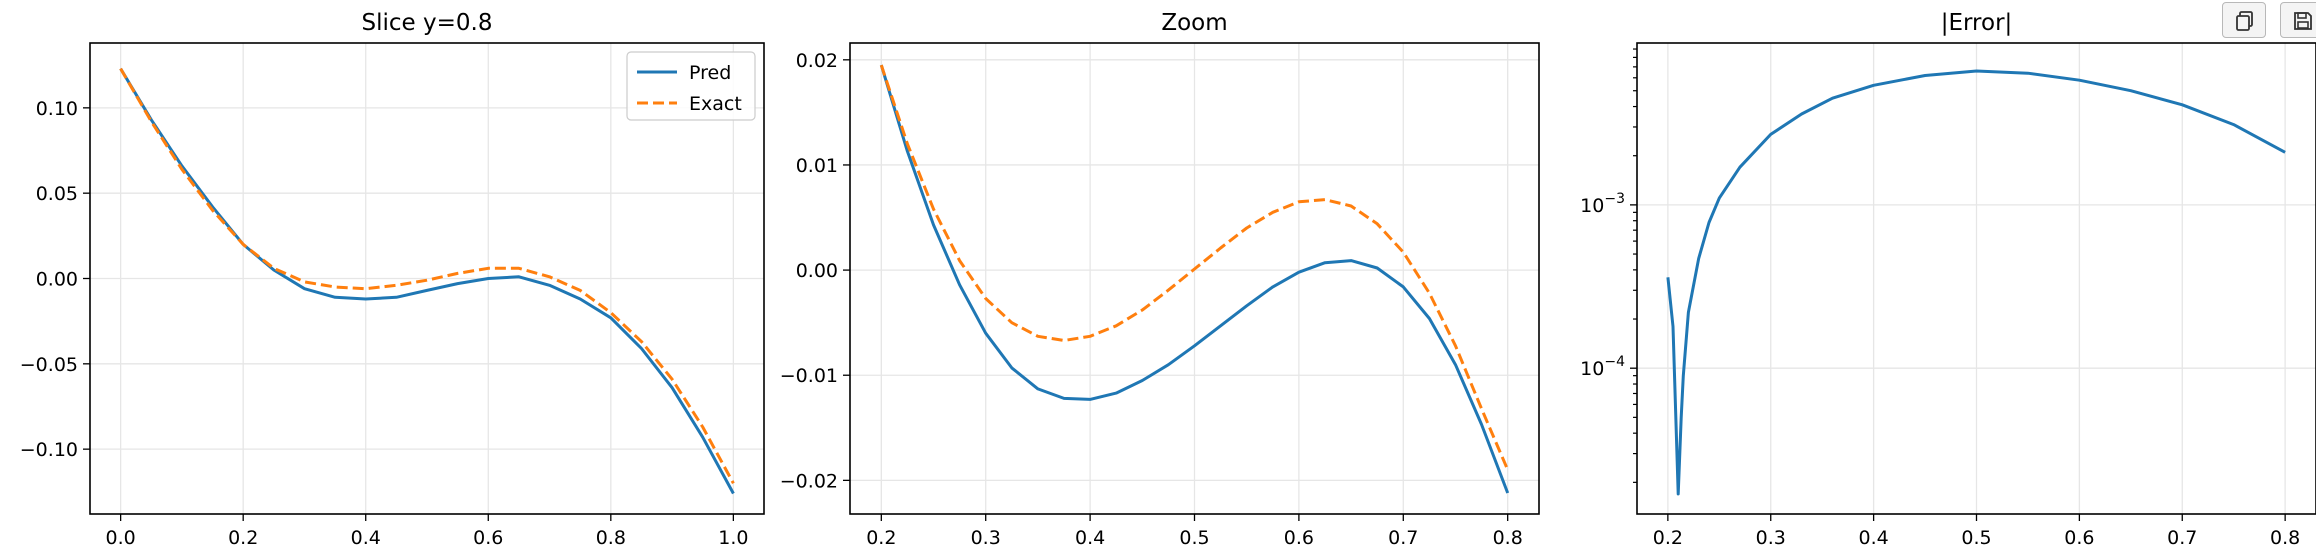 The image size is (2316, 556). I want to click on legend-label-exact: Exact, so click(715, 104).